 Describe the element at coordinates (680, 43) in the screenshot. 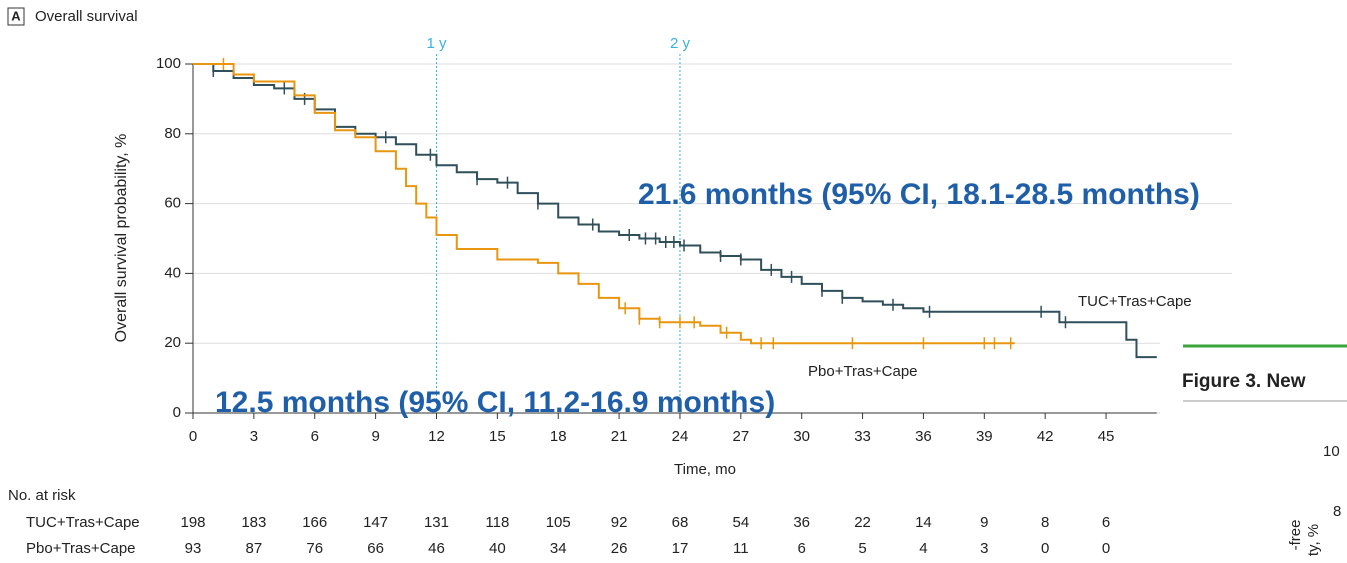

I see `reference-label: 2 y` at that location.